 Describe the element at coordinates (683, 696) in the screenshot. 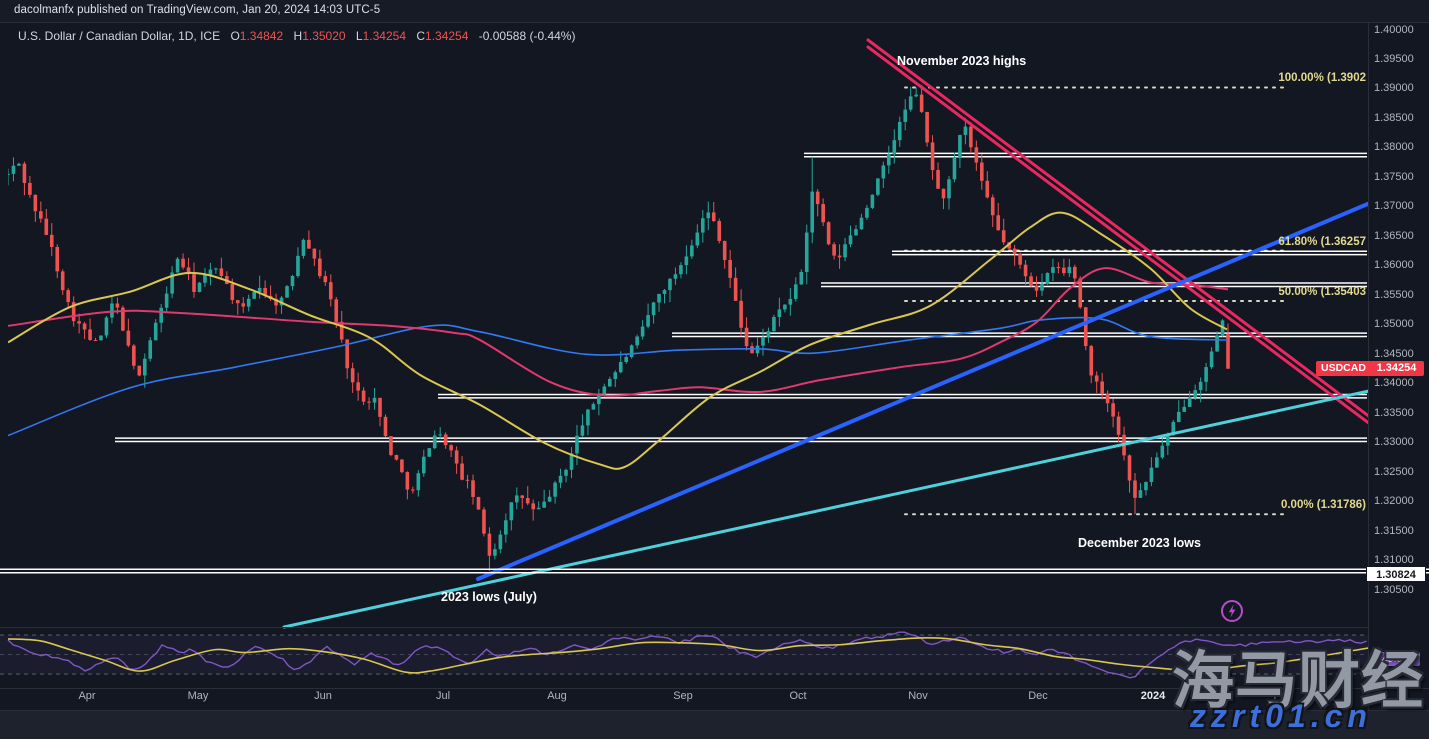

I see `time-tick-sep: Sep` at that location.